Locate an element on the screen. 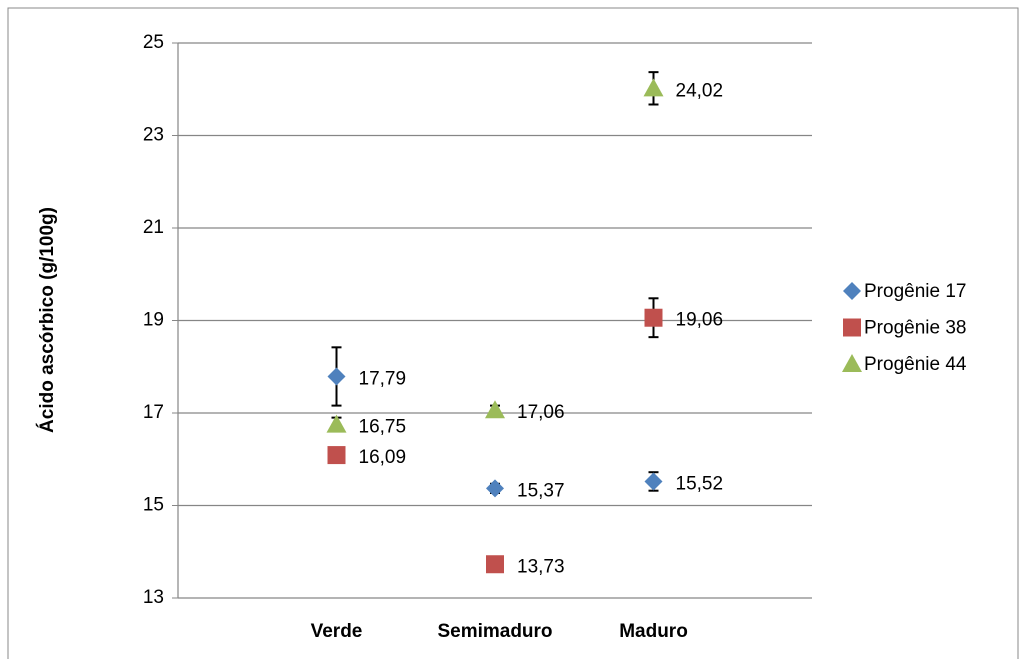 This screenshot has width=1019, height=659. data-label: 24,02 is located at coordinates (700, 90).